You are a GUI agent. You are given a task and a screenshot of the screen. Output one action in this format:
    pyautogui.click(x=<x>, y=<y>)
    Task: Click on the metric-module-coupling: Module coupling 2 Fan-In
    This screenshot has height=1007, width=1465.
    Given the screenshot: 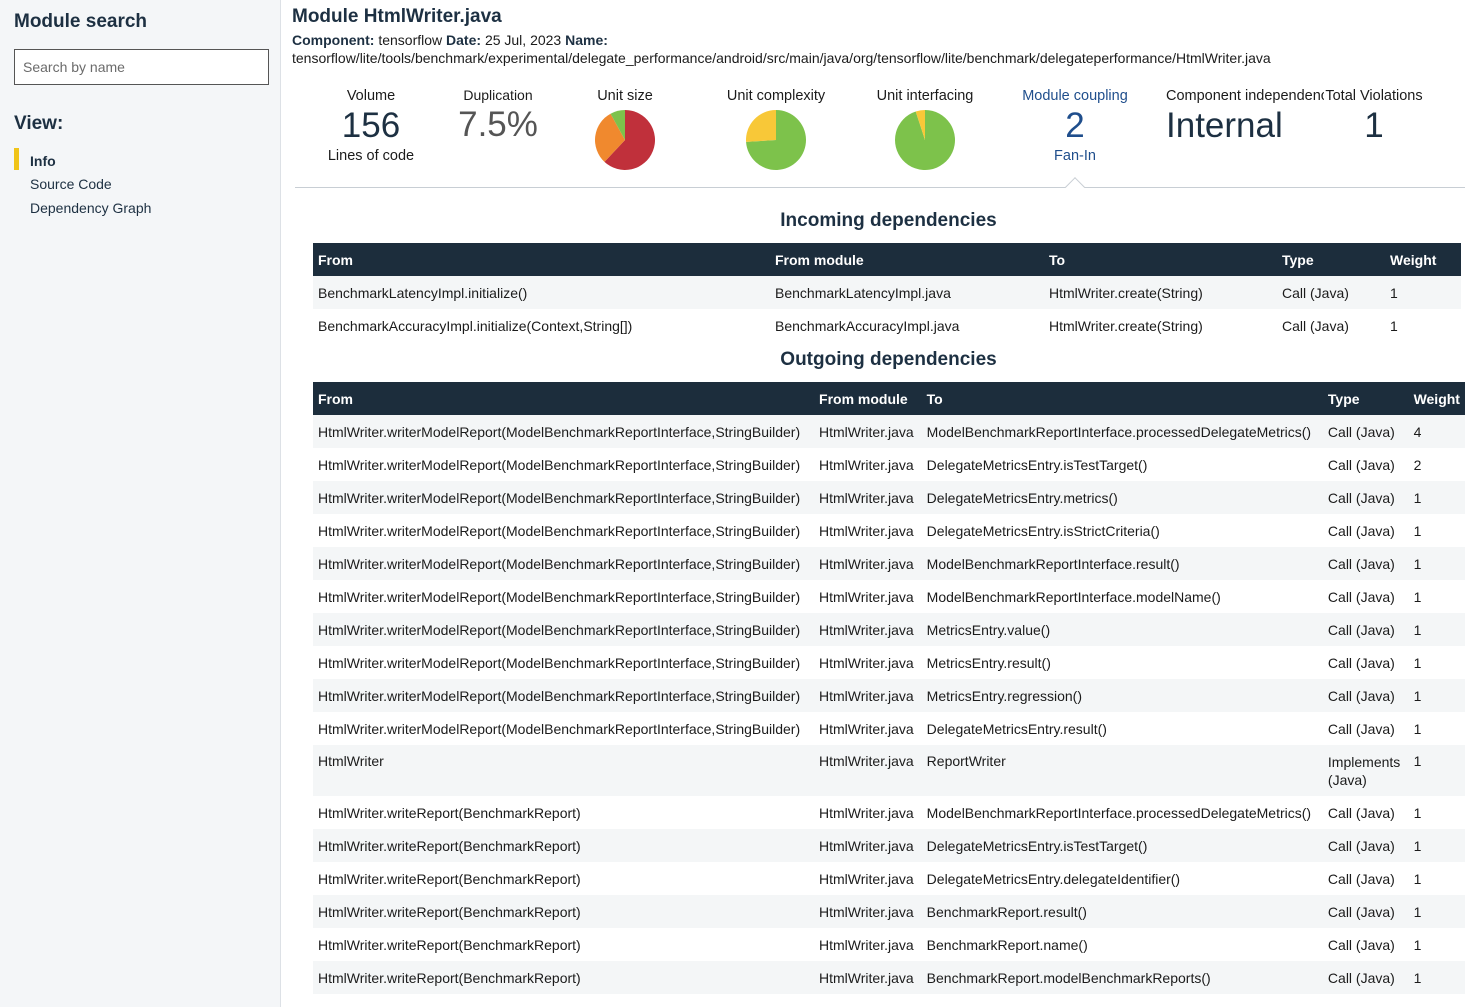 What is the action you would take?
    pyautogui.click(x=1075, y=126)
    